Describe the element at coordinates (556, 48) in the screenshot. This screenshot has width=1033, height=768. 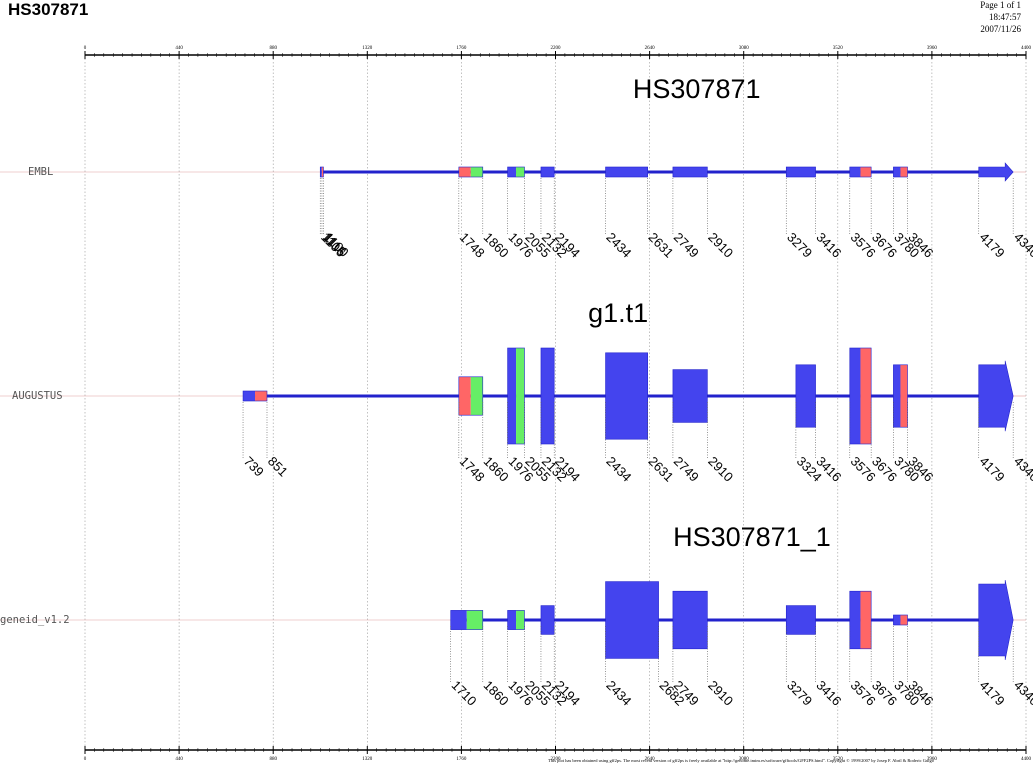
I see `ruler-tick-label: 2200` at that location.